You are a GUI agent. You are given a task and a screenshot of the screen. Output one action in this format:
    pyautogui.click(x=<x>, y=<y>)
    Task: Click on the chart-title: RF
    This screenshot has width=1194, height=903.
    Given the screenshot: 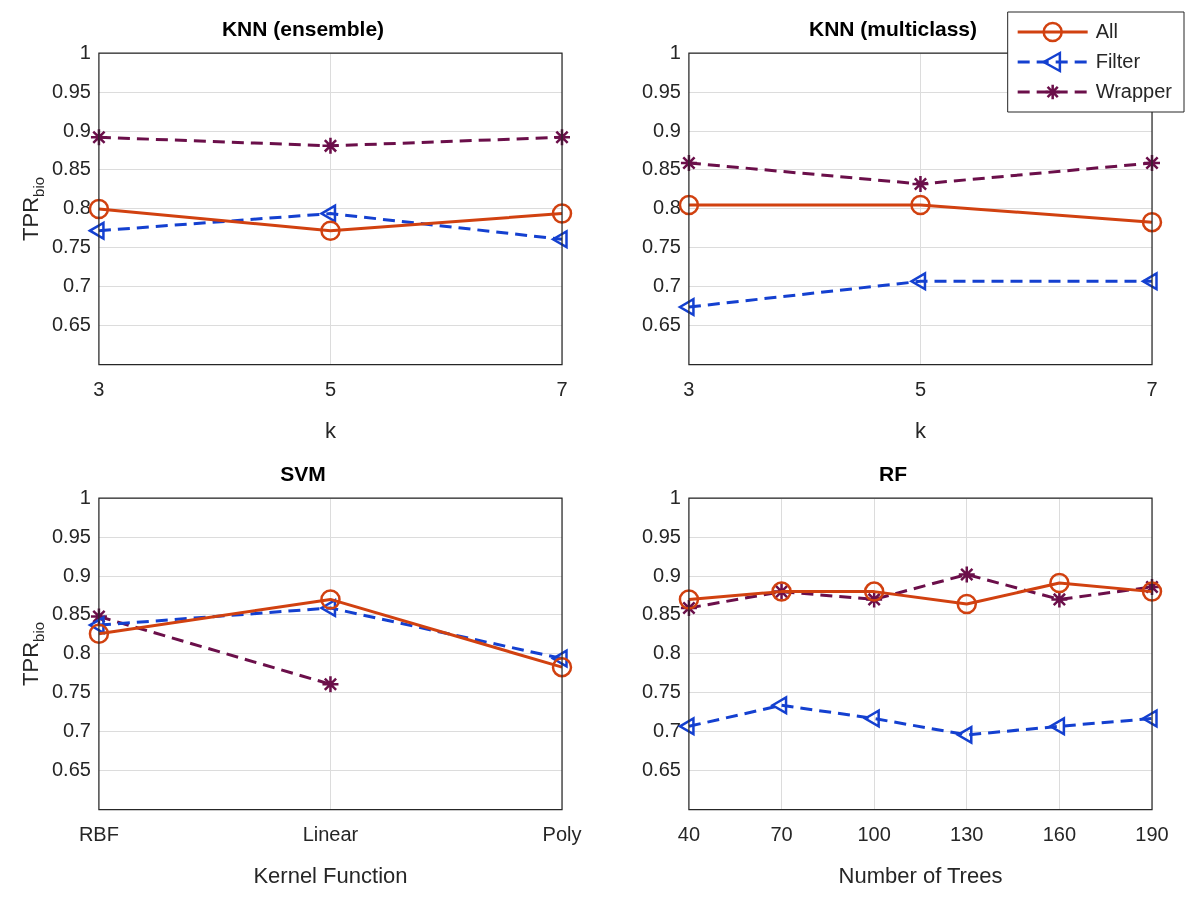 What is the action you would take?
    pyautogui.click(x=893, y=474)
    